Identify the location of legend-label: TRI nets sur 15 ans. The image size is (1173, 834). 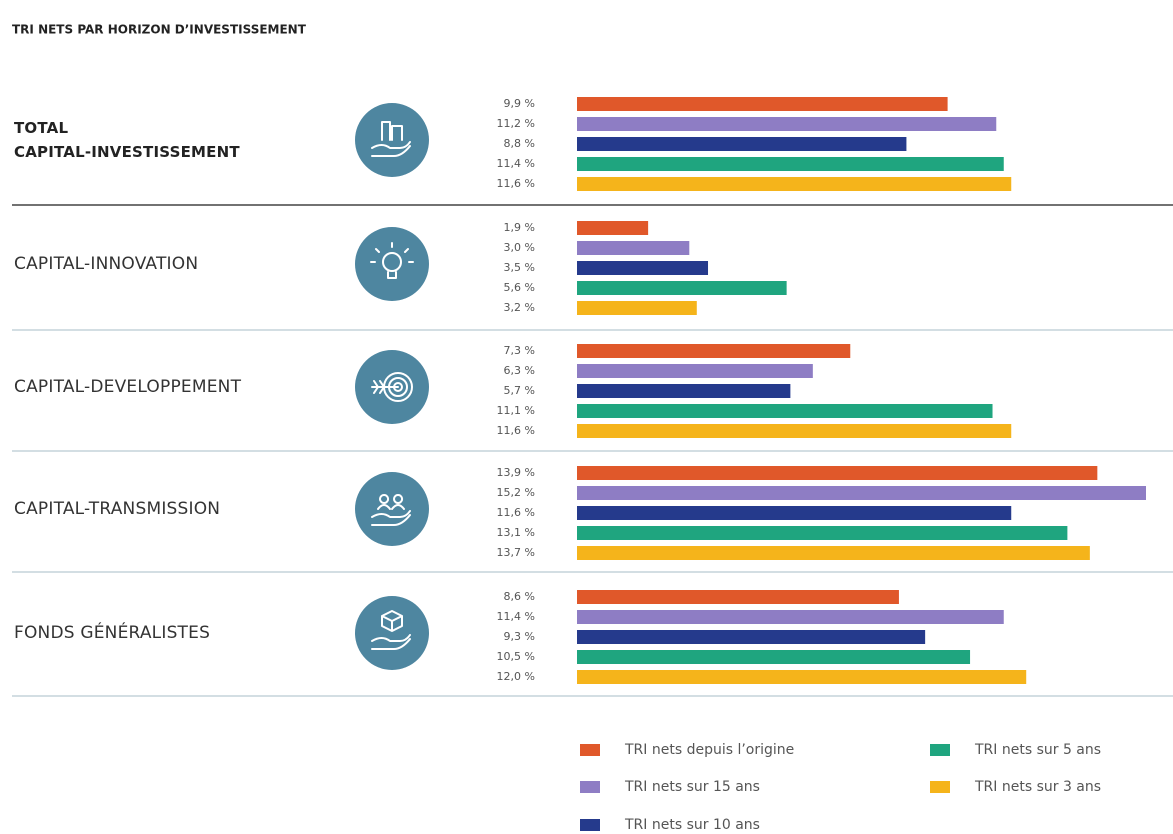
(692, 787).